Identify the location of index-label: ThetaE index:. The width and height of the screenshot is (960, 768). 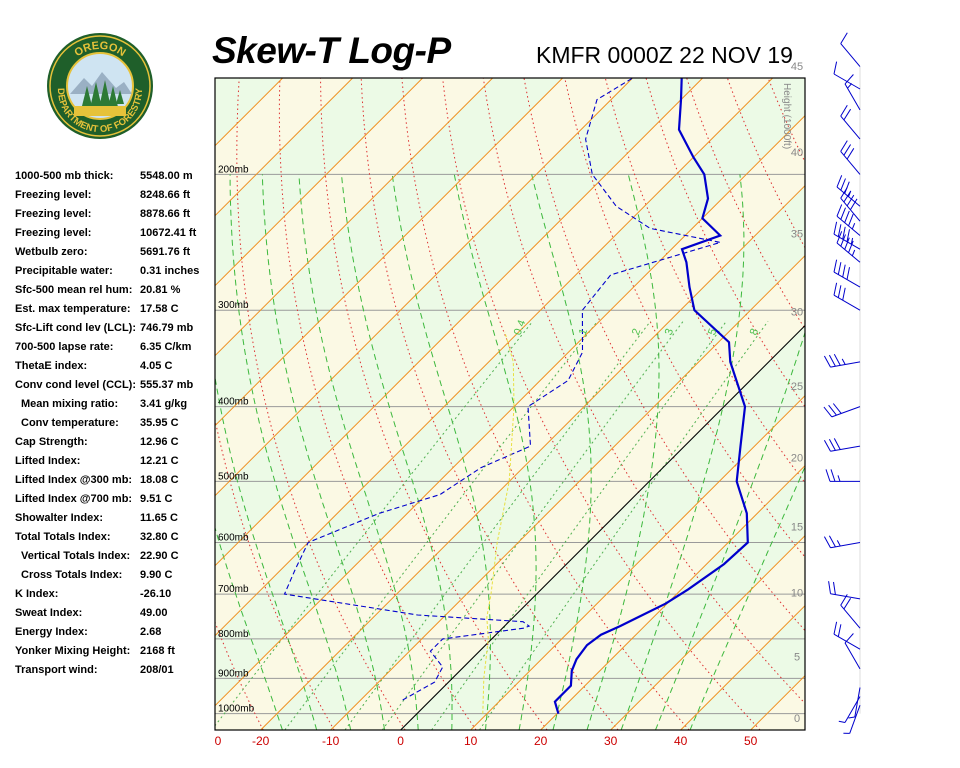
(51, 366).